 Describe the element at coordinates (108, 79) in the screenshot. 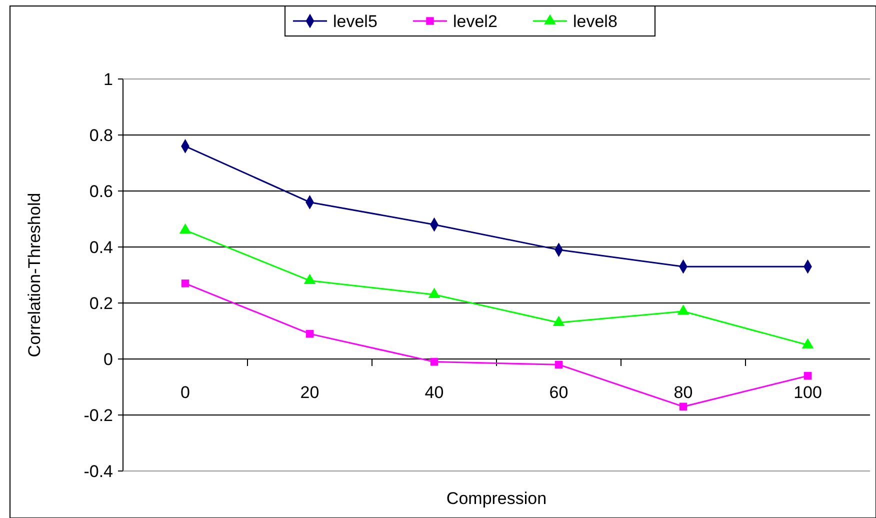

I see `y-tick-label: 1` at that location.